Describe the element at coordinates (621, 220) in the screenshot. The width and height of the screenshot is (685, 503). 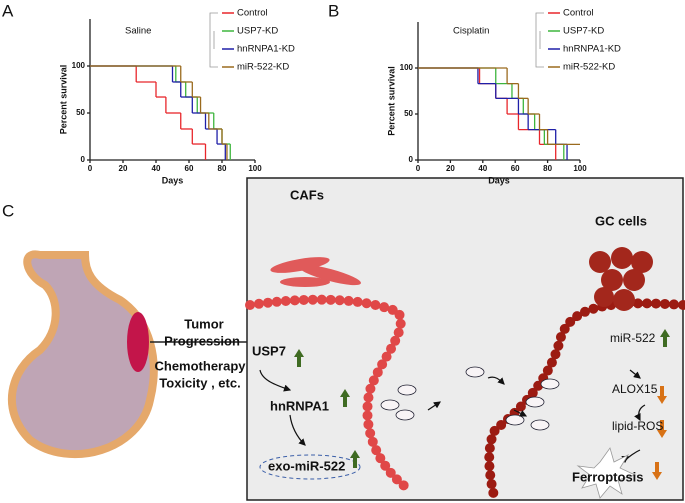
I see `gc-label: GC cells` at that location.